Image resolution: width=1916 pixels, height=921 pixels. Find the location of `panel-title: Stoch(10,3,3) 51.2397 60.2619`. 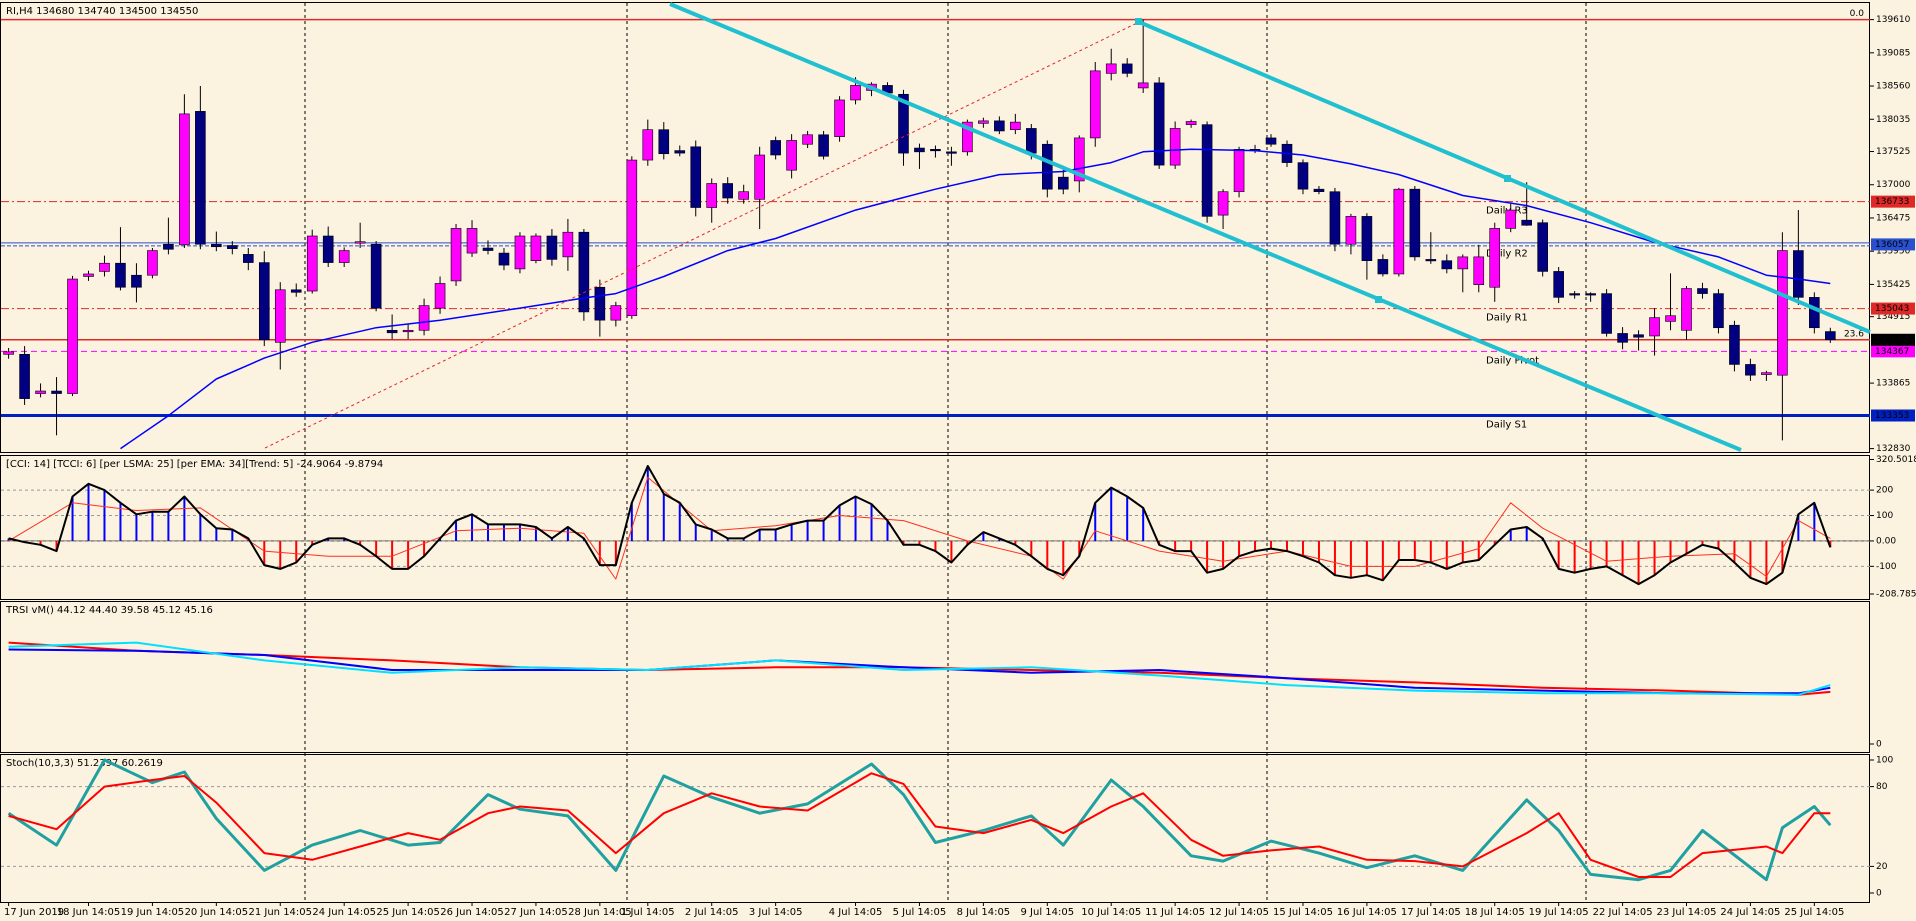

panel-title: Stoch(10,3,3) 51.2397 60.2619 is located at coordinates (84, 763).